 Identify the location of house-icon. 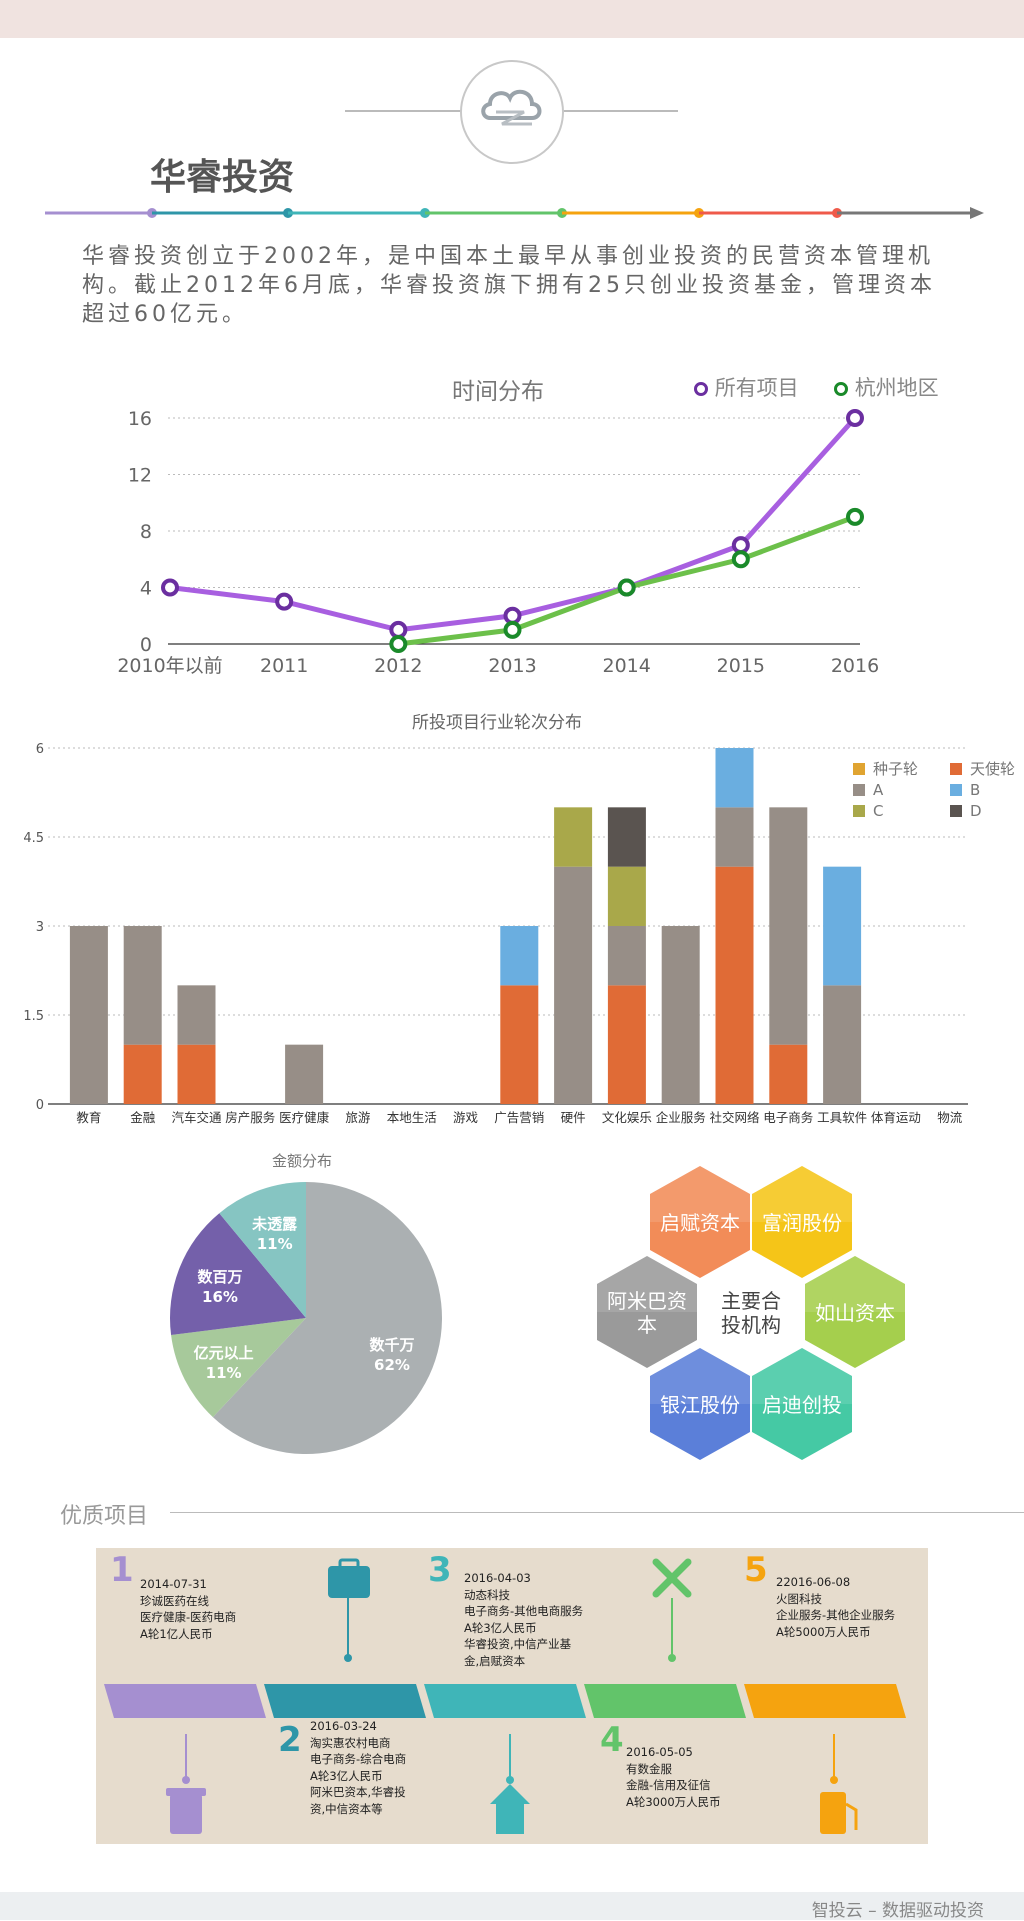
(510, 1809).